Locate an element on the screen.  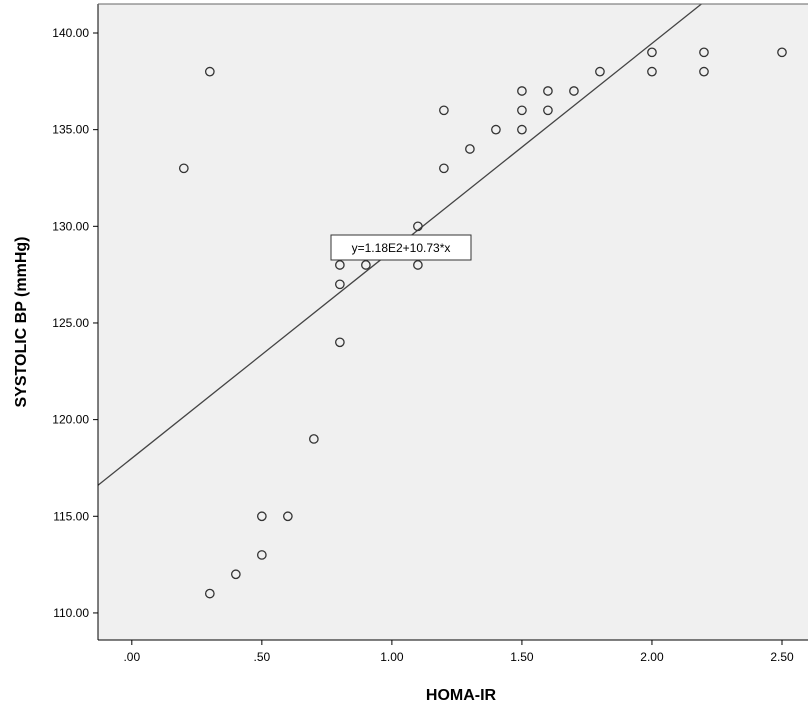
x-tick-label: .00 is located at coordinates (131, 657).